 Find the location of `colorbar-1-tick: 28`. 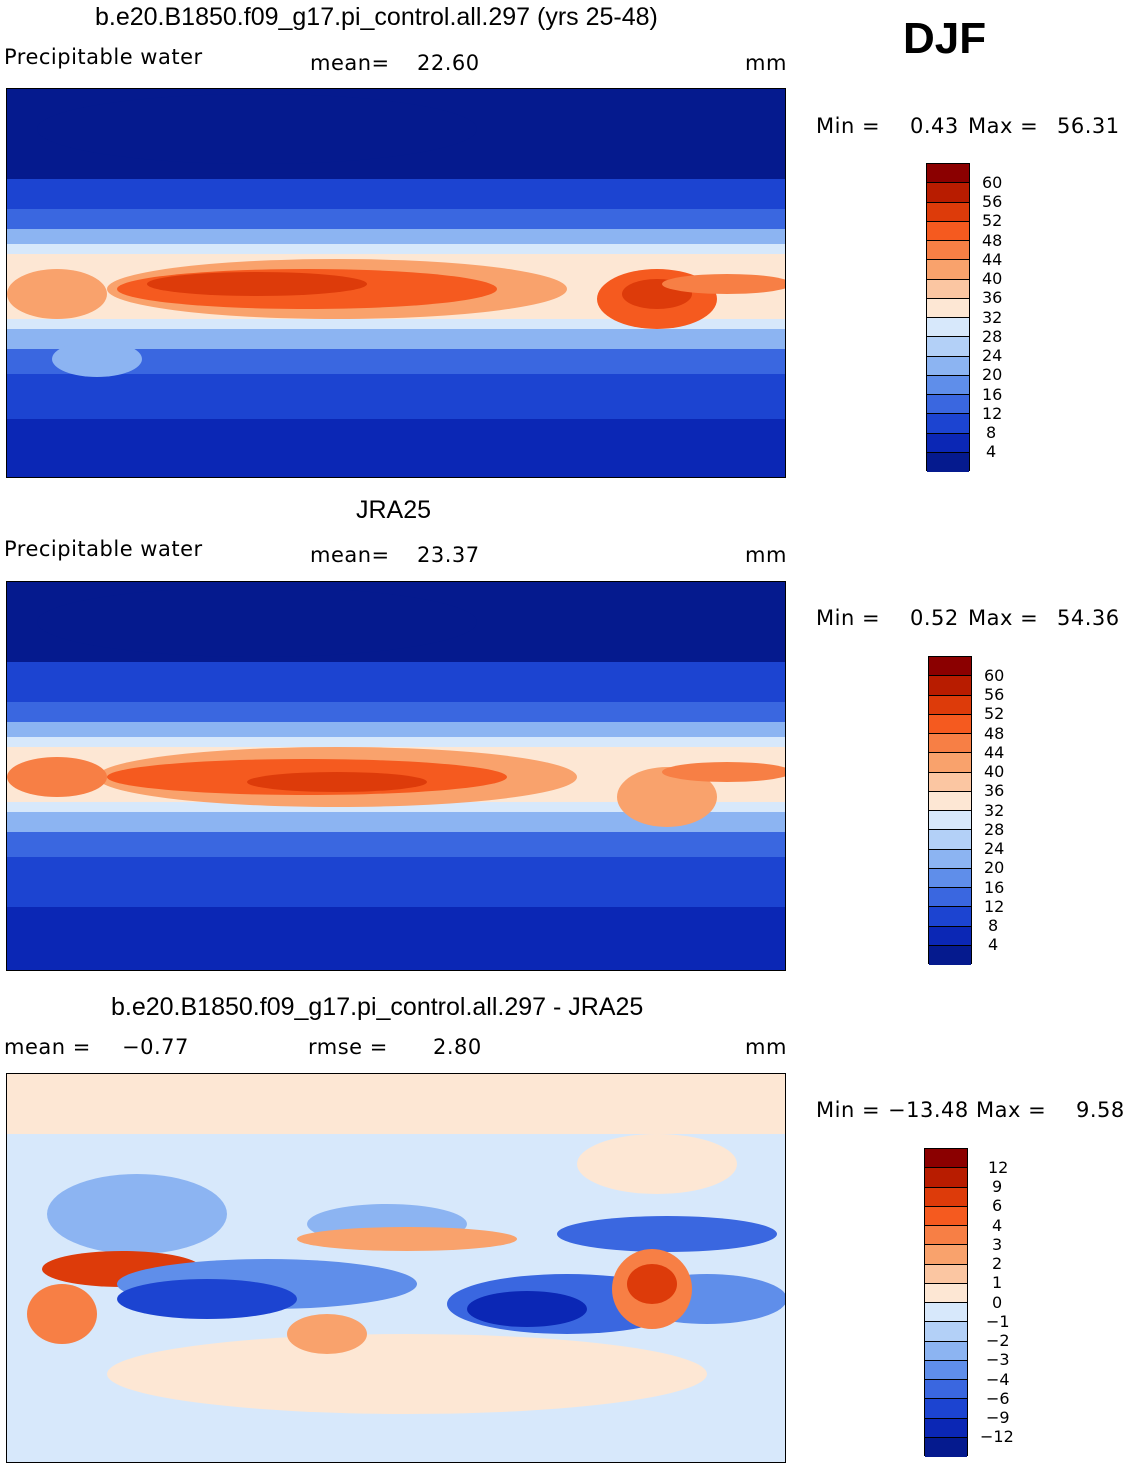

colorbar-1-tick: 28 is located at coordinates (992, 336).